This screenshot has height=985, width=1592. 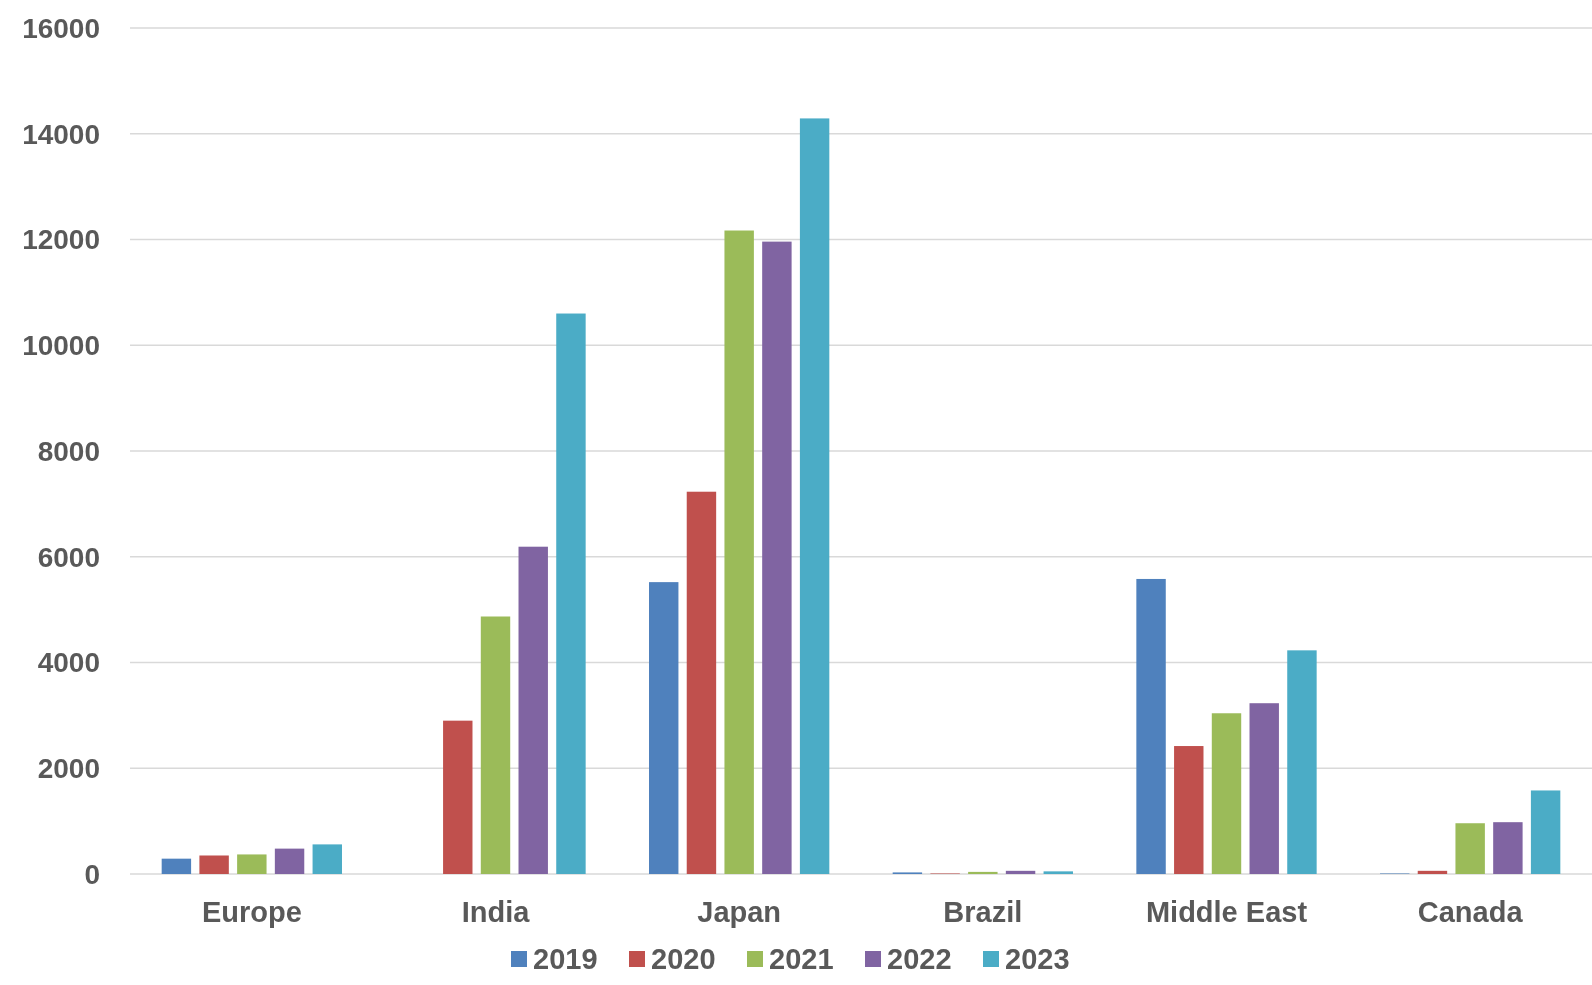 I want to click on x-tick-label: Brazil, so click(x=983, y=912).